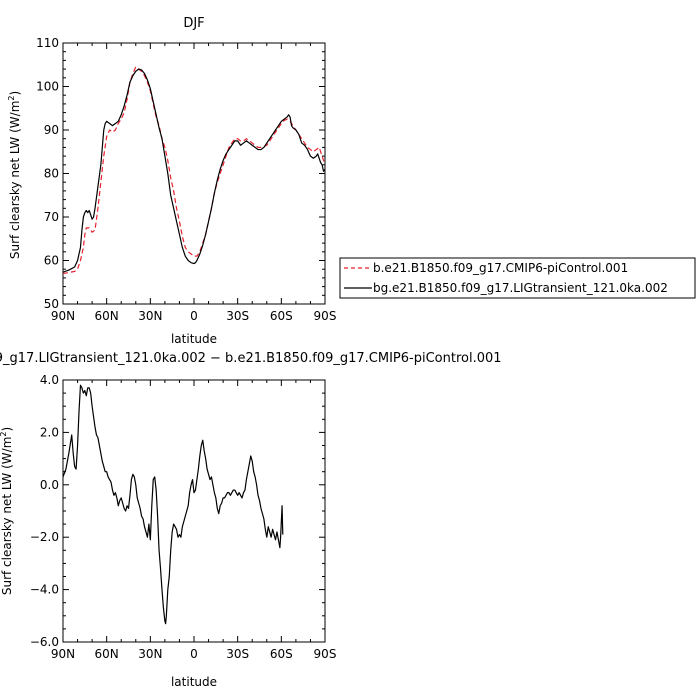  What do you see at coordinates (194, 339) in the screenshot?
I see `top-x-axis-label: latitude` at bounding box center [194, 339].